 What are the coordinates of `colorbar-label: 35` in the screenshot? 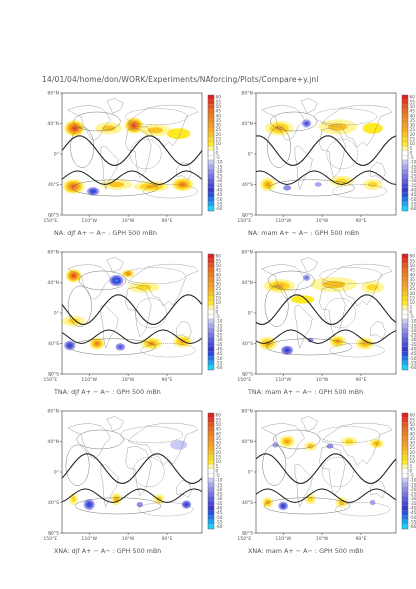 It's located at (413, 280).